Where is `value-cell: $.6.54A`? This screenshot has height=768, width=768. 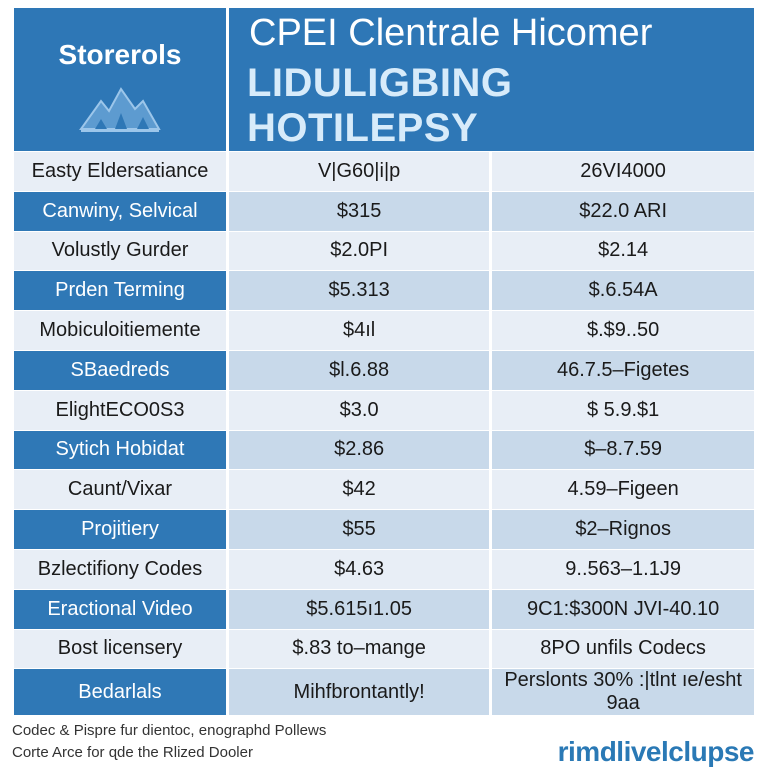 value-cell: $.6.54A is located at coordinates (621, 290).